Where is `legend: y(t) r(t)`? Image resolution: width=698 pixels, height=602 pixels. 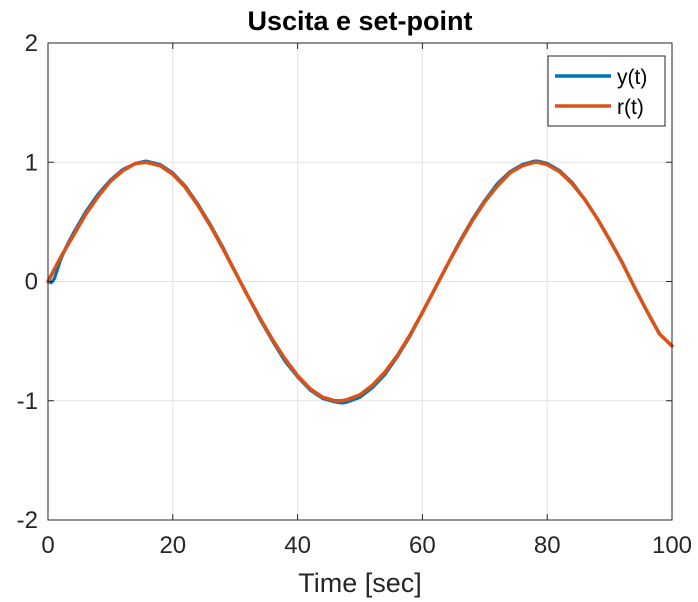 legend: y(t) r(t) is located at coordinates (606, 91).